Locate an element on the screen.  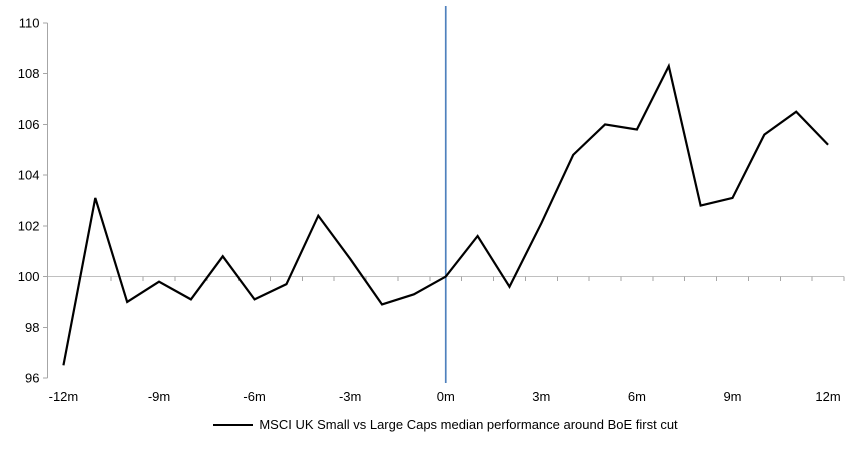
y-tick-label: 110 is located at coordinates (29, 23).